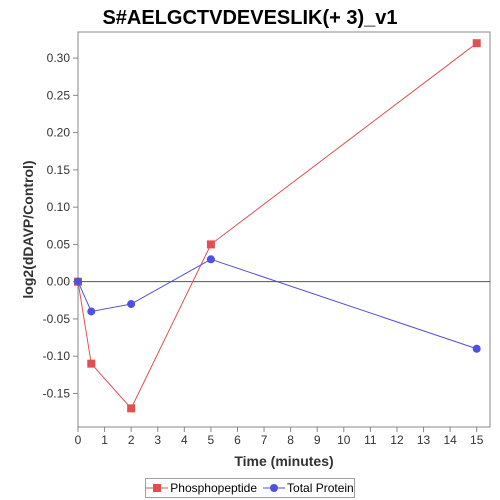 The image size is (500, 500). I want to click on legend-item-total-protein: Total Protein, so click(308, 488).